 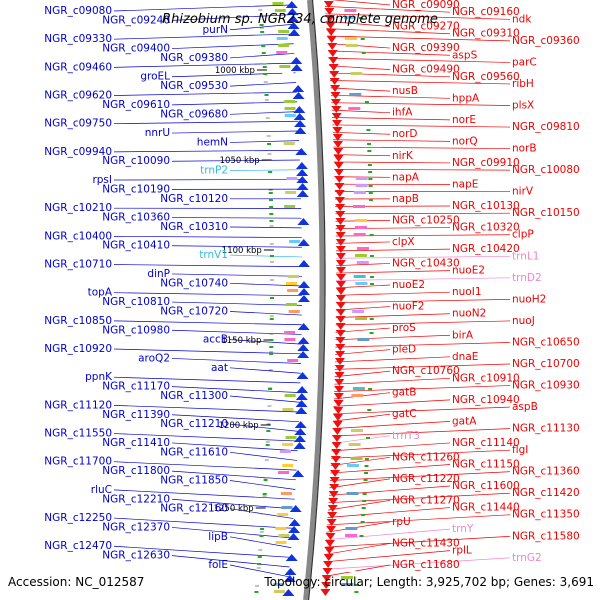 What do you see at coordinates (157, 133) in the screenshot?
I see `gene-label: nnrU` at bounding box center [157, 133].